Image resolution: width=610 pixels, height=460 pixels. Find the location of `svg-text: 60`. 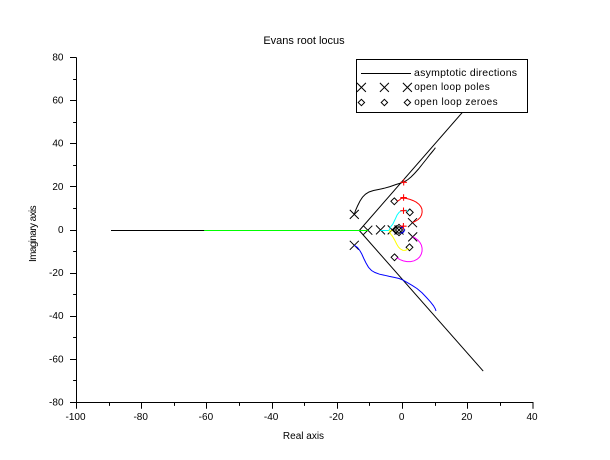

svg-text: 60 is located at coordinates (58, 101).